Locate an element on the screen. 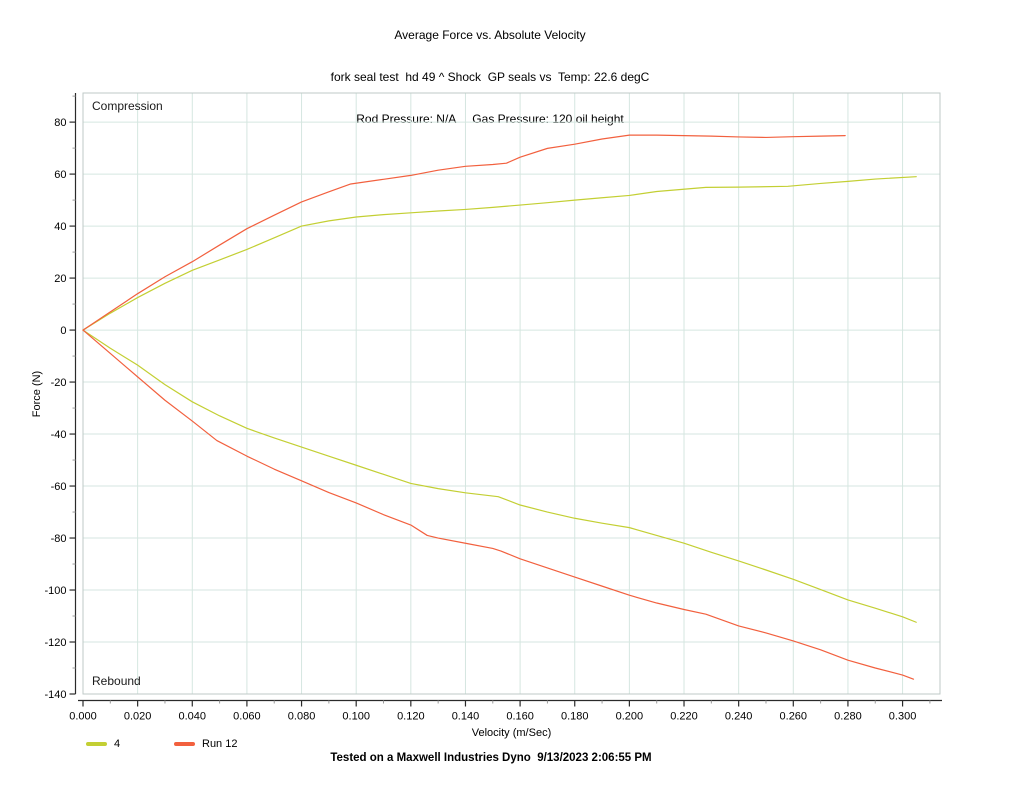 The width and height of the screenshot is (1024, 791). x-axis-title: Velocity (m/Sec) is located at coordinates (511, 733).